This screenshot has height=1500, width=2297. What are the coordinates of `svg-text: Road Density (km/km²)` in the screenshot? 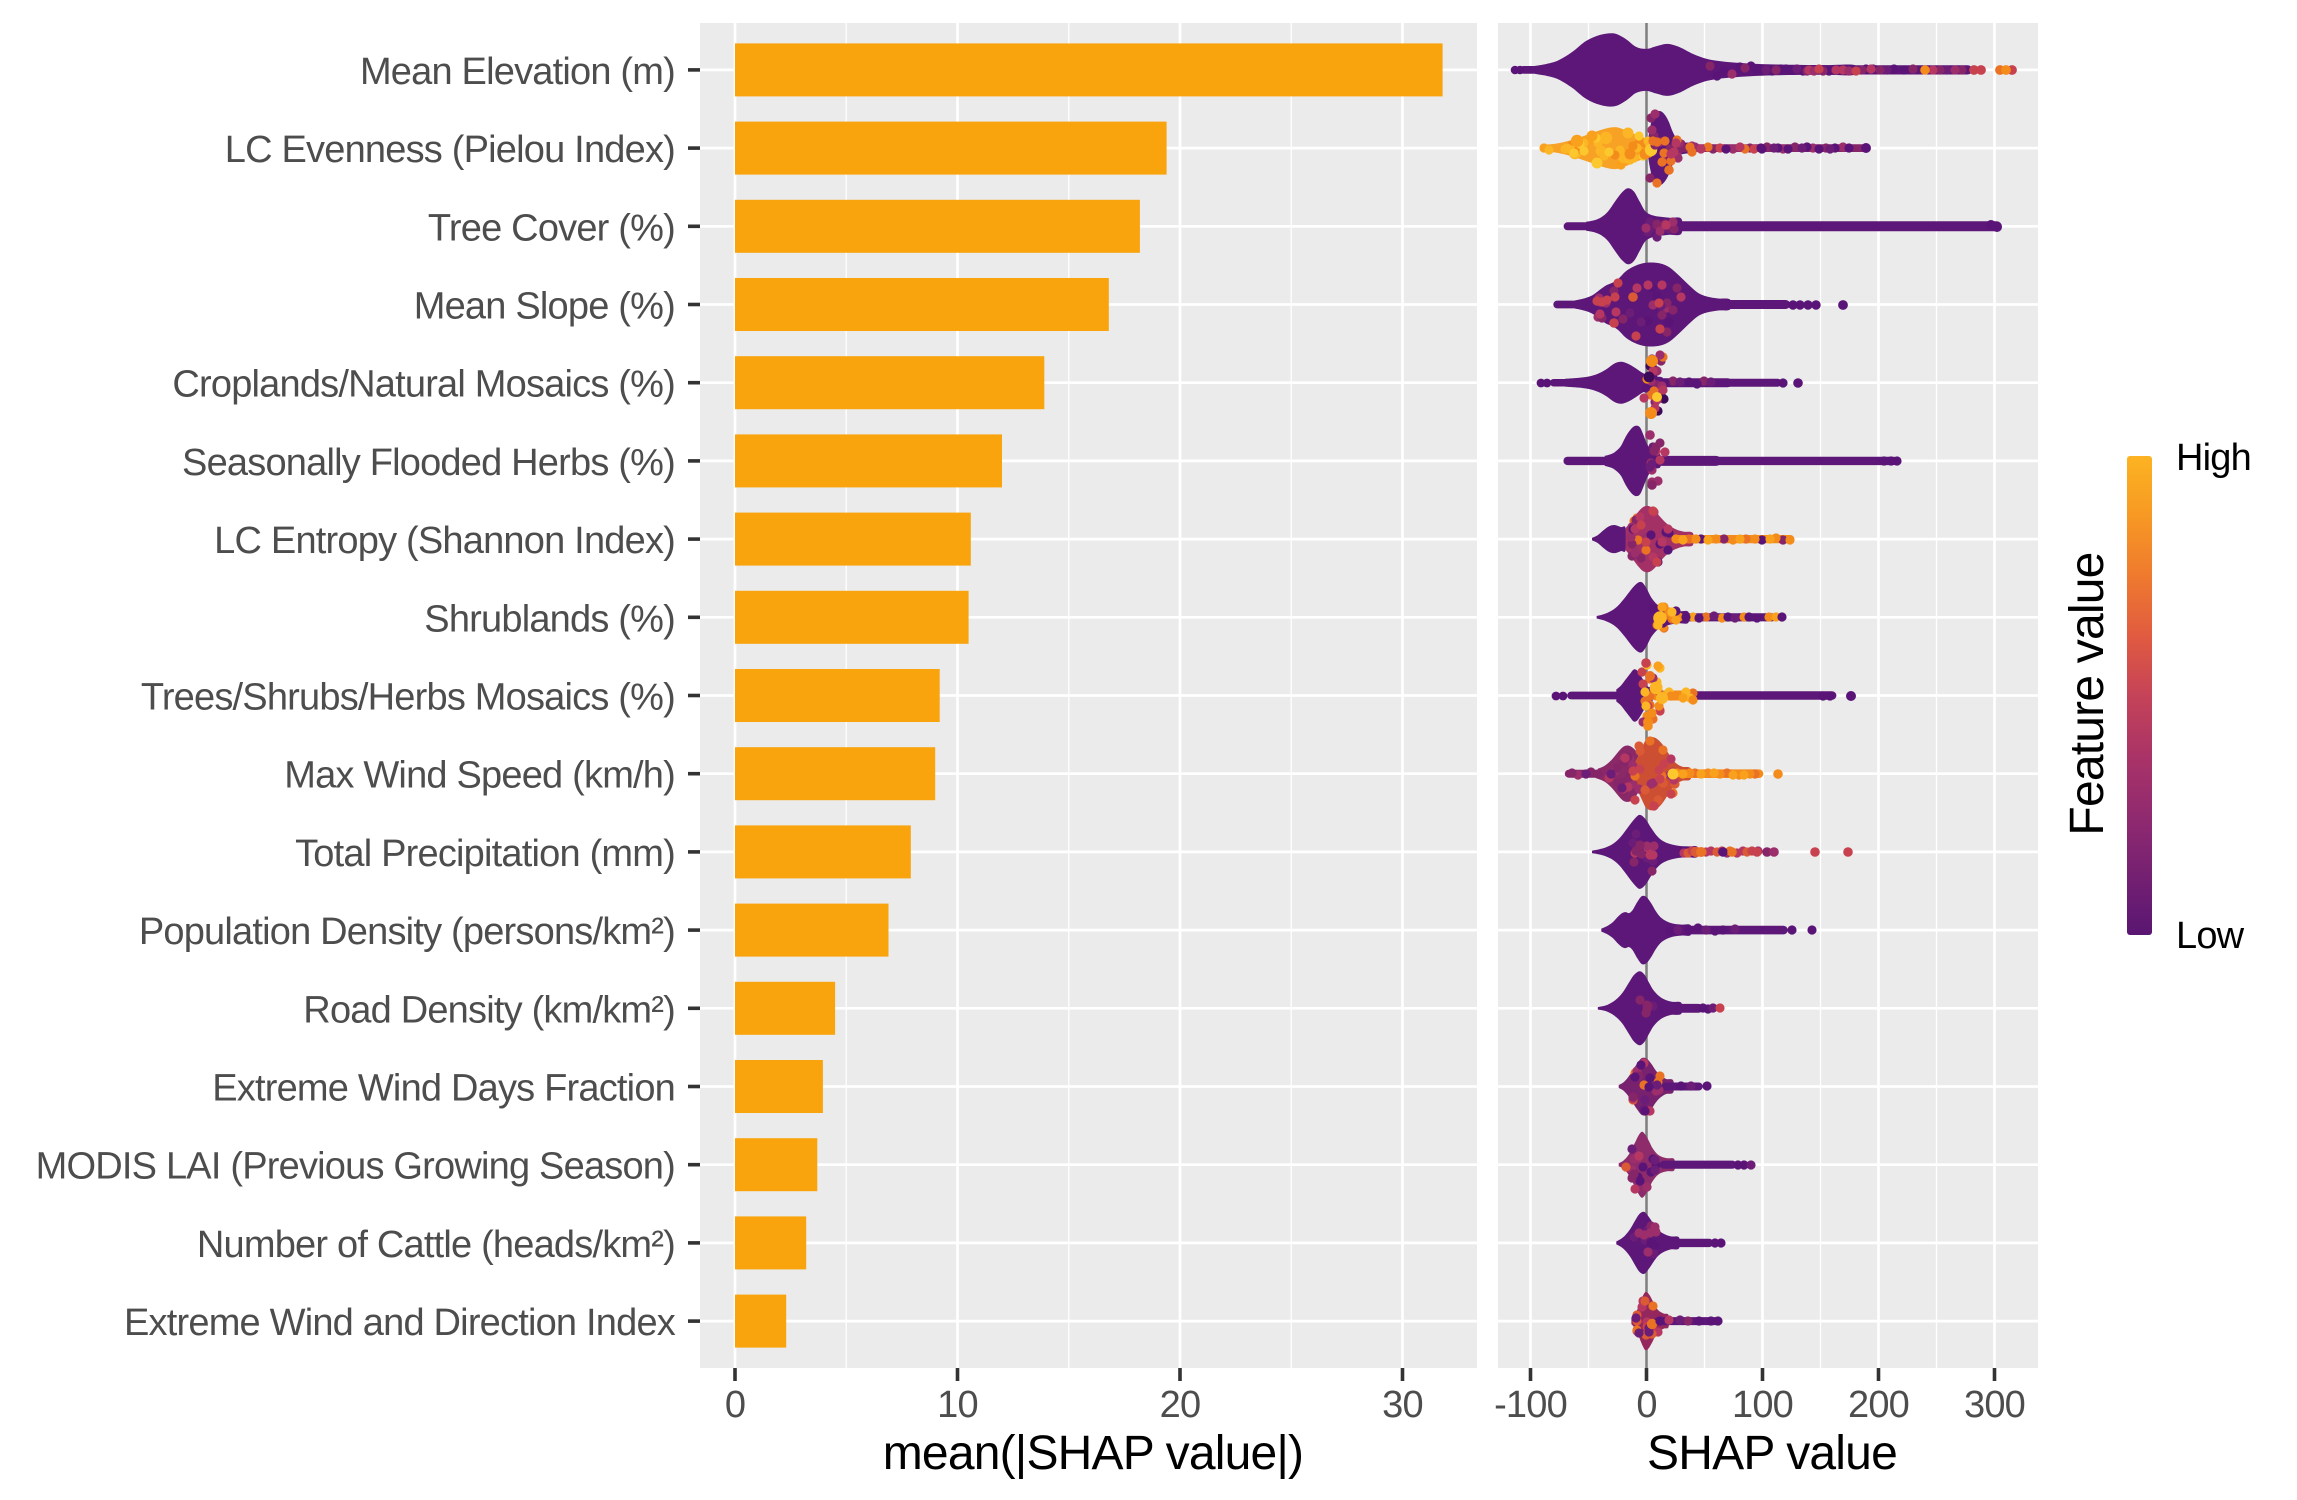 It's located at (489, 1010).